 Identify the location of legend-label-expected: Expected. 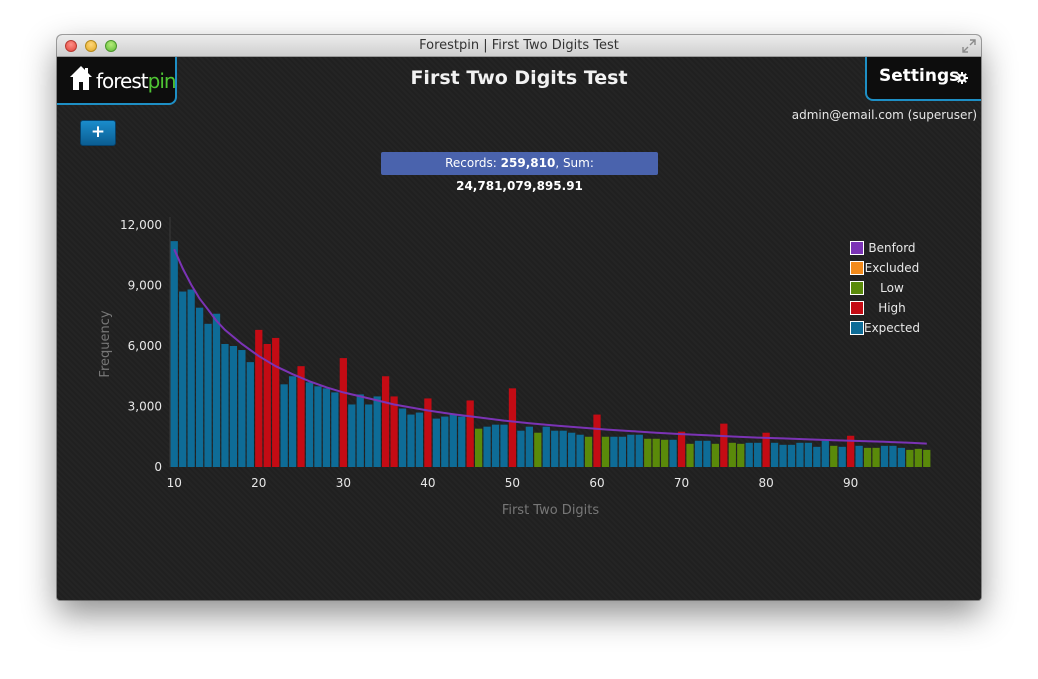
(892, 328).